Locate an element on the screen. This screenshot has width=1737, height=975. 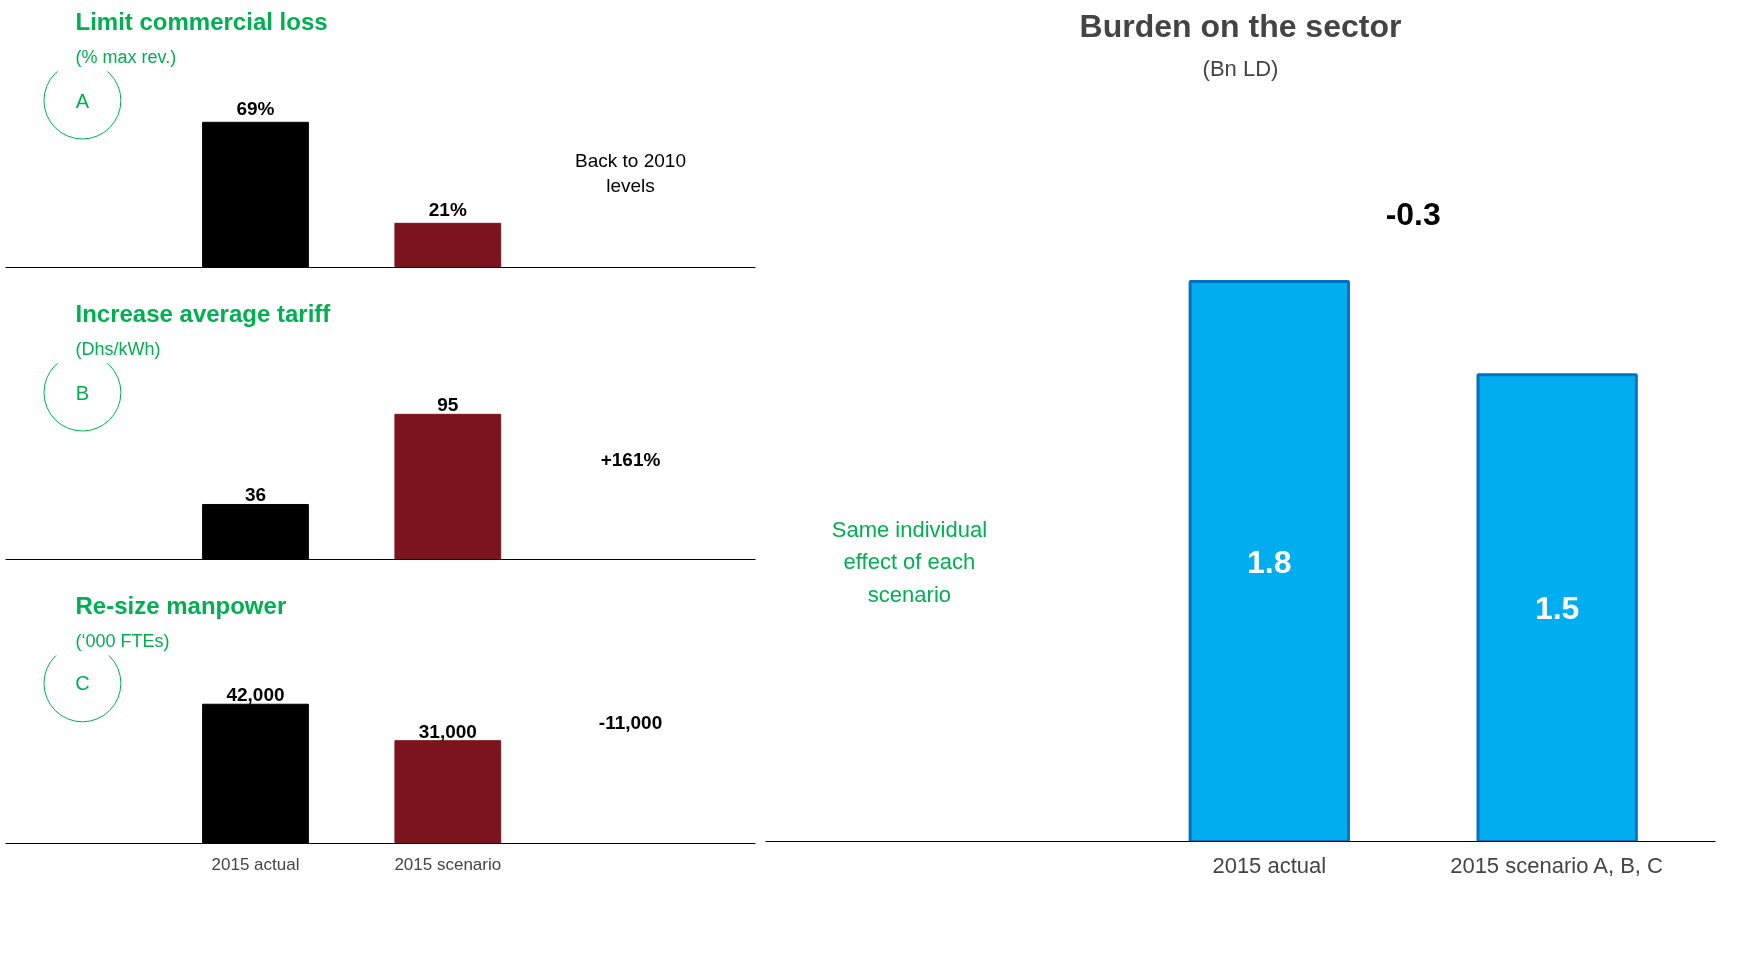
data-label: 95 is located at coordinates (448, 405).